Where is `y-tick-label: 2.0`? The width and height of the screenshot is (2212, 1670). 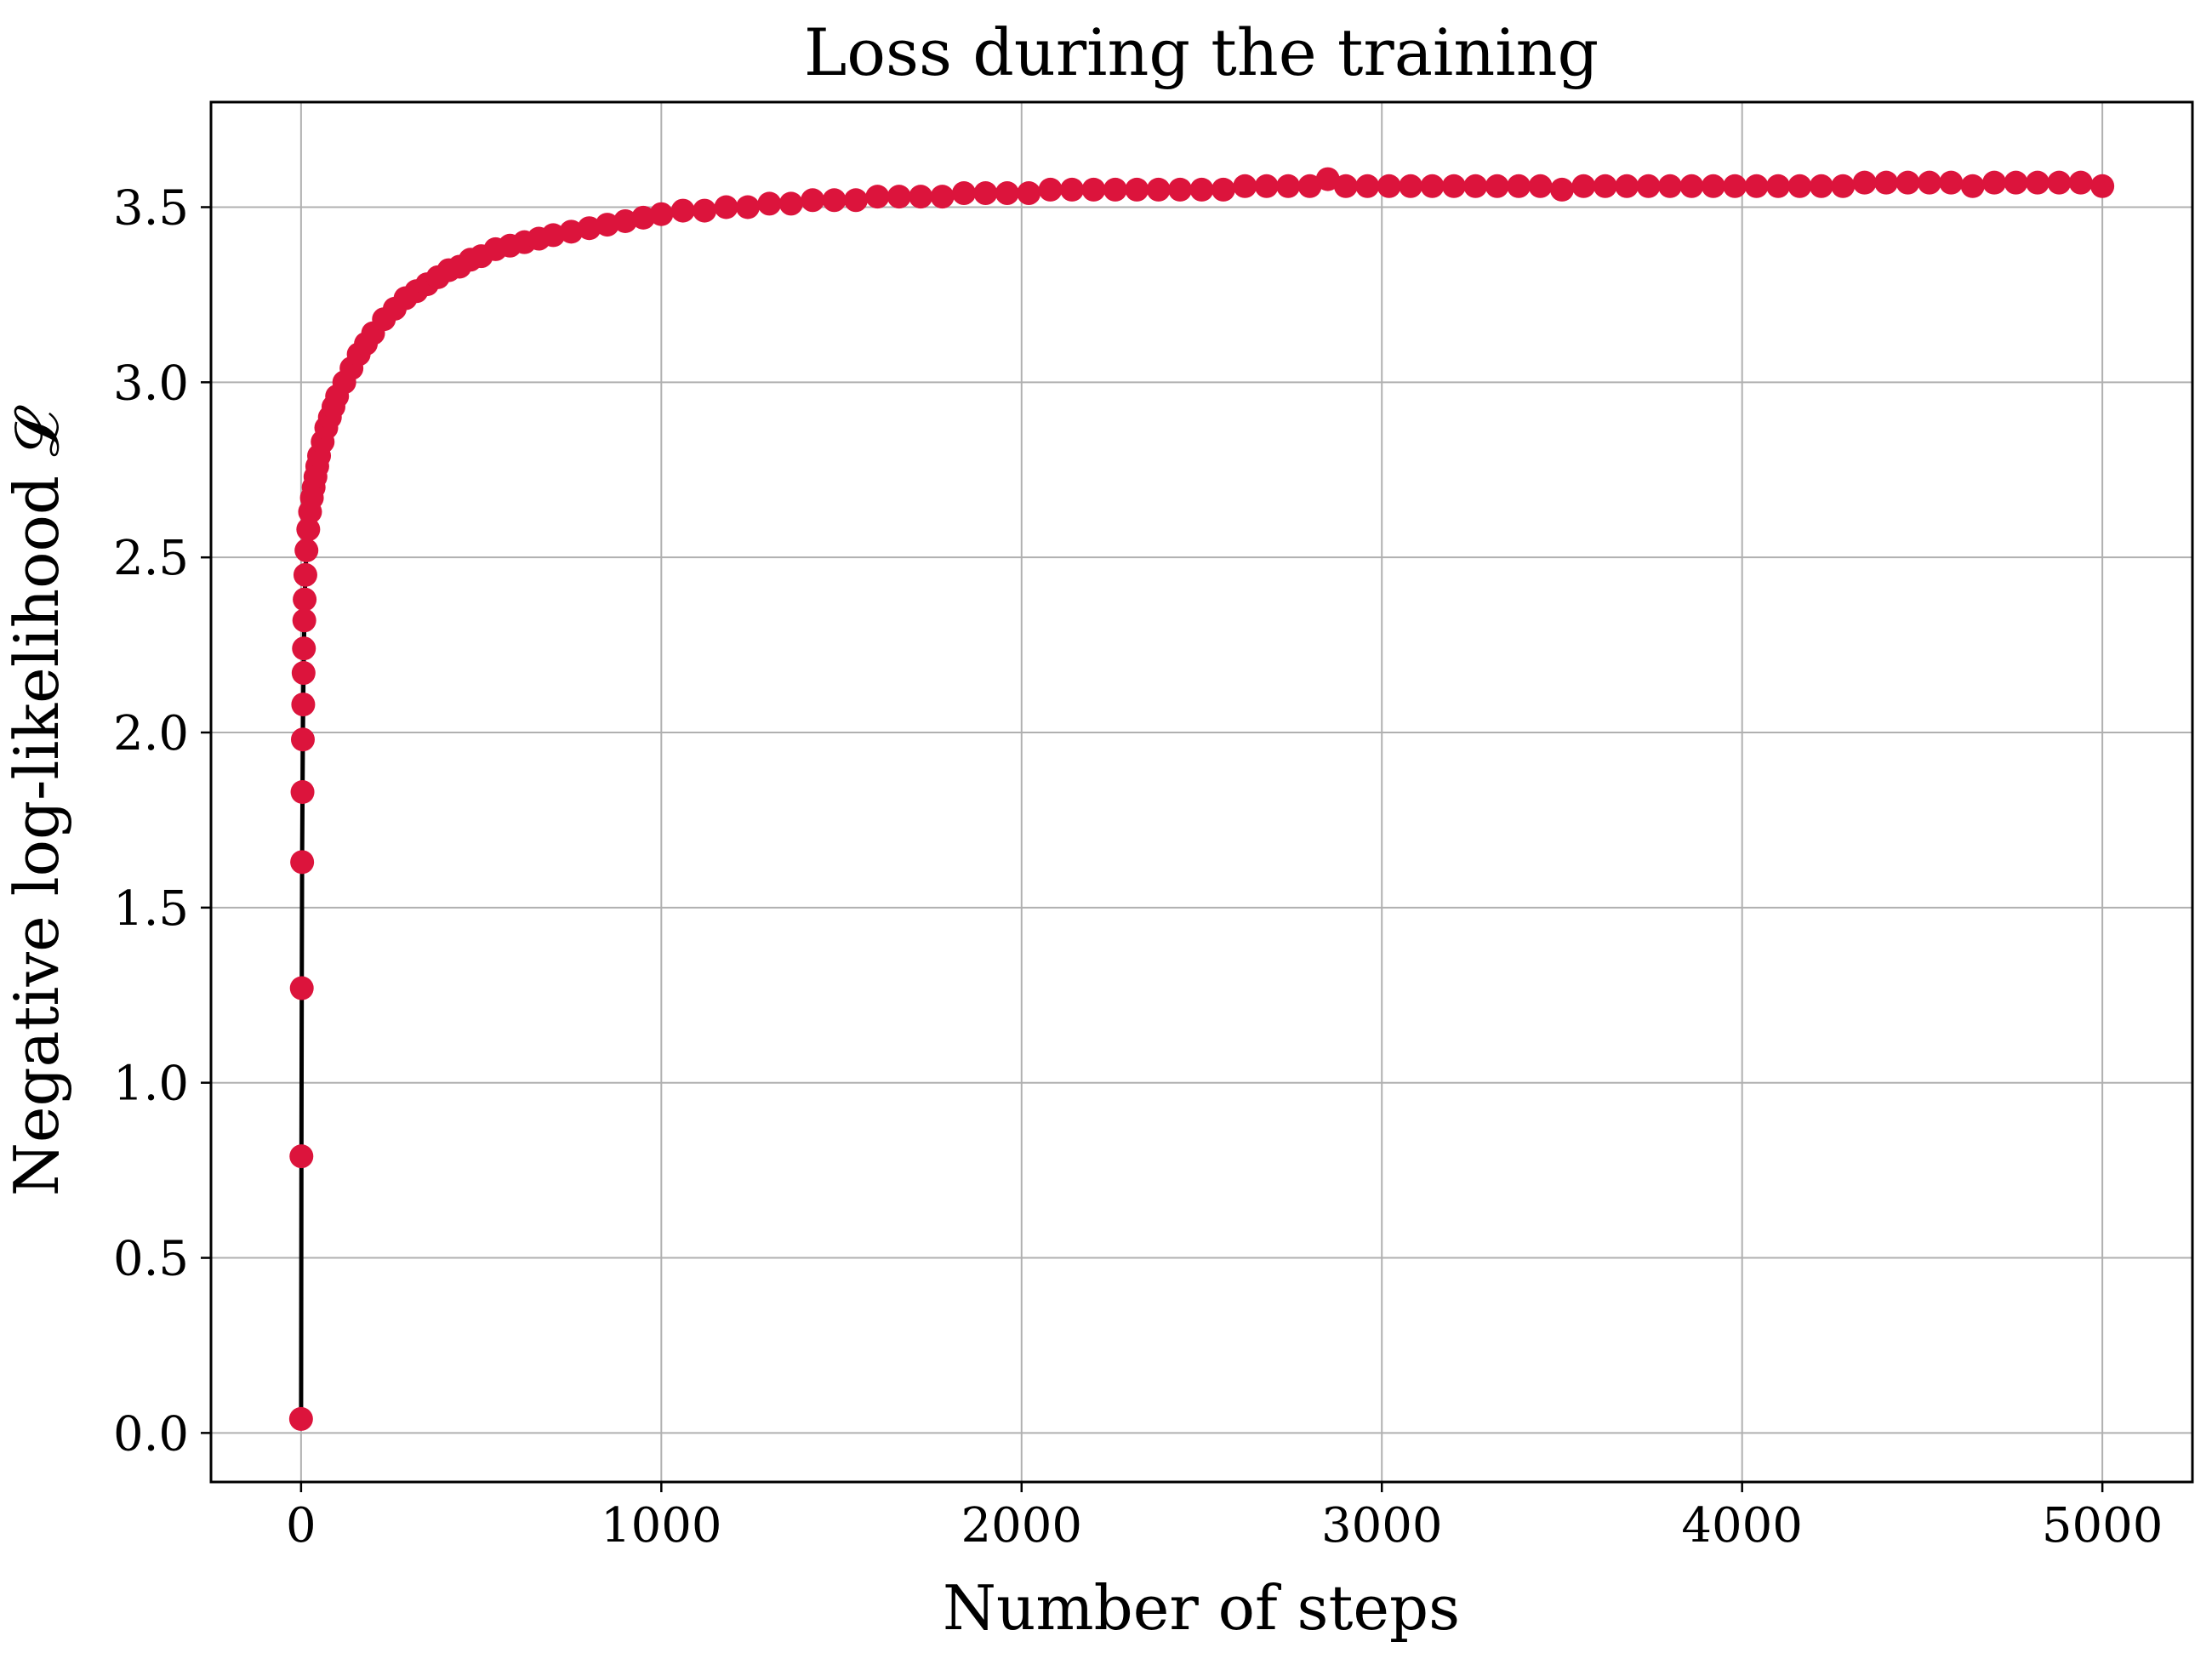 y-tick-label: 2.0 is located at coordinates (151, 734).